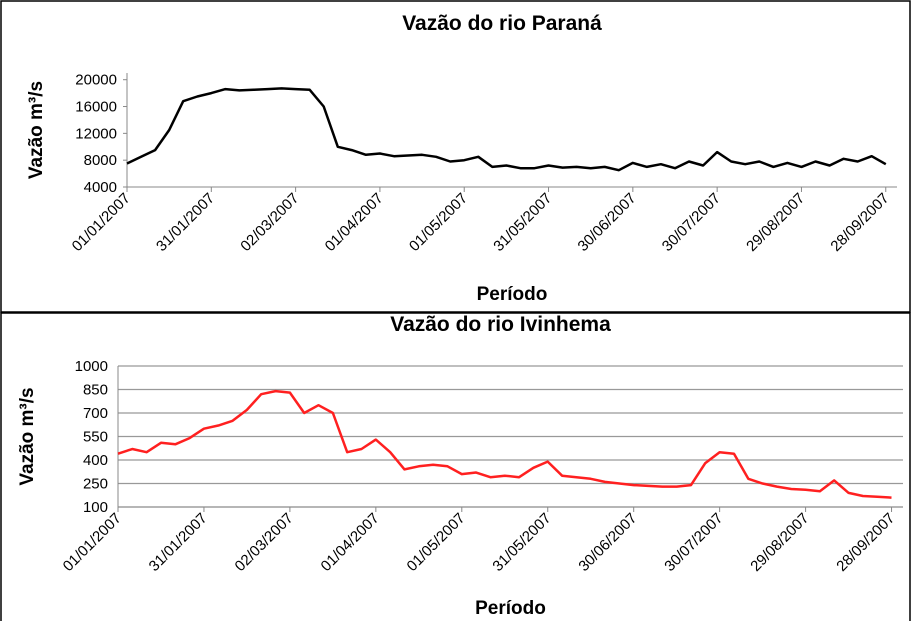  What do you see at coordinates (95, 460) in the screenshot?
I see `y-tick-label: 400` at bounding box center [95, 460].